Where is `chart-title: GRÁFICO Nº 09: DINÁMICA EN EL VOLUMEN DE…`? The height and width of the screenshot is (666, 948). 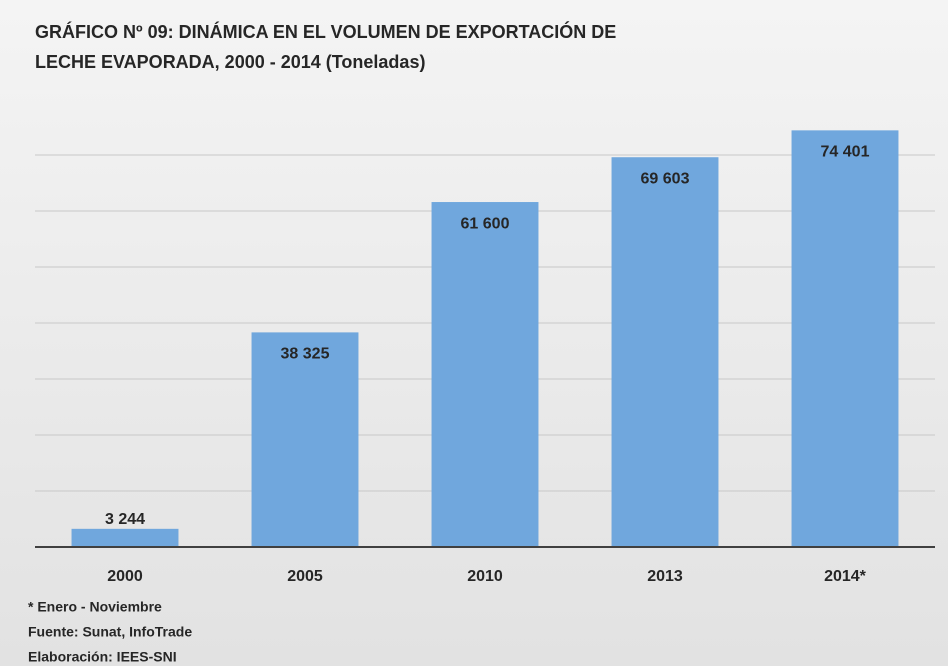 chart-title: GRÁFICO Nº 09: DINÁMICA EN EL VOLUMEN DE… is located at coordinates (325, 31).